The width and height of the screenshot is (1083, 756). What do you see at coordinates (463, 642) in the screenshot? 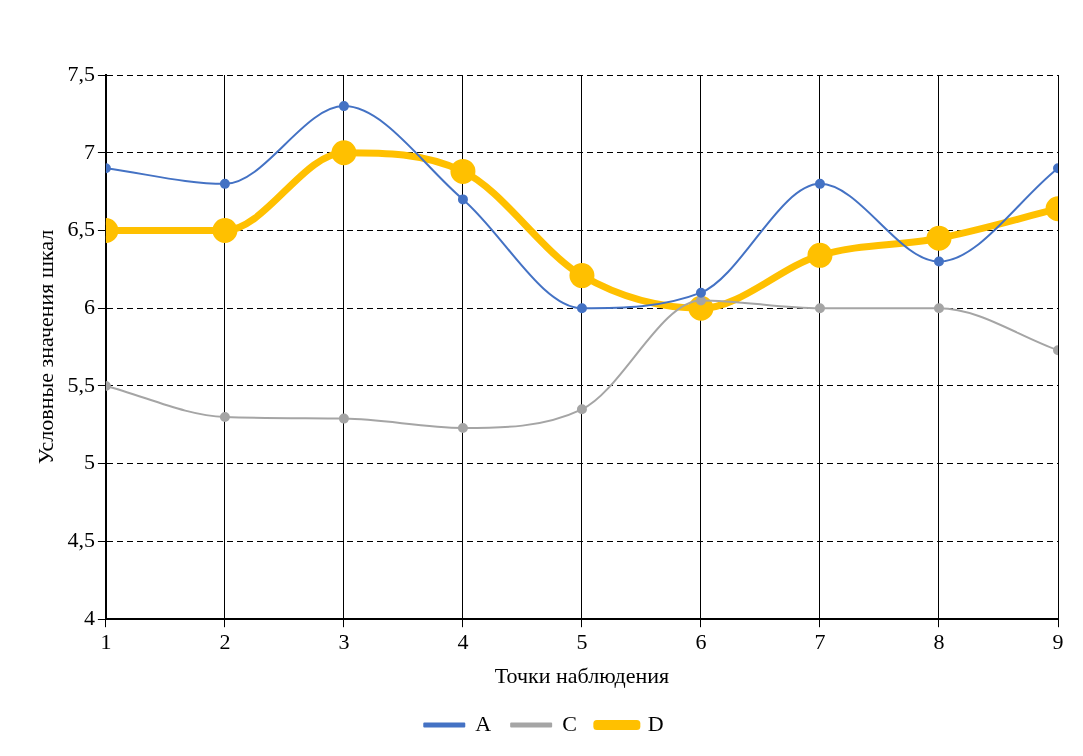
I see `x-tick-label: 4` at bounding box center [463, 642].